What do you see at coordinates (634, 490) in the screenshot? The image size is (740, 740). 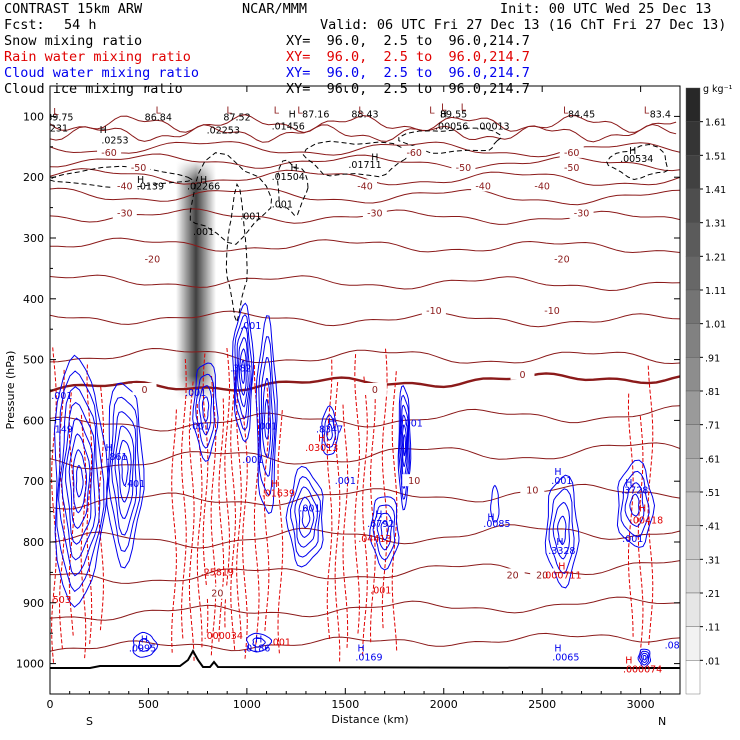 I see `contour-value-label: .3728` at bounding box center [634, 490].